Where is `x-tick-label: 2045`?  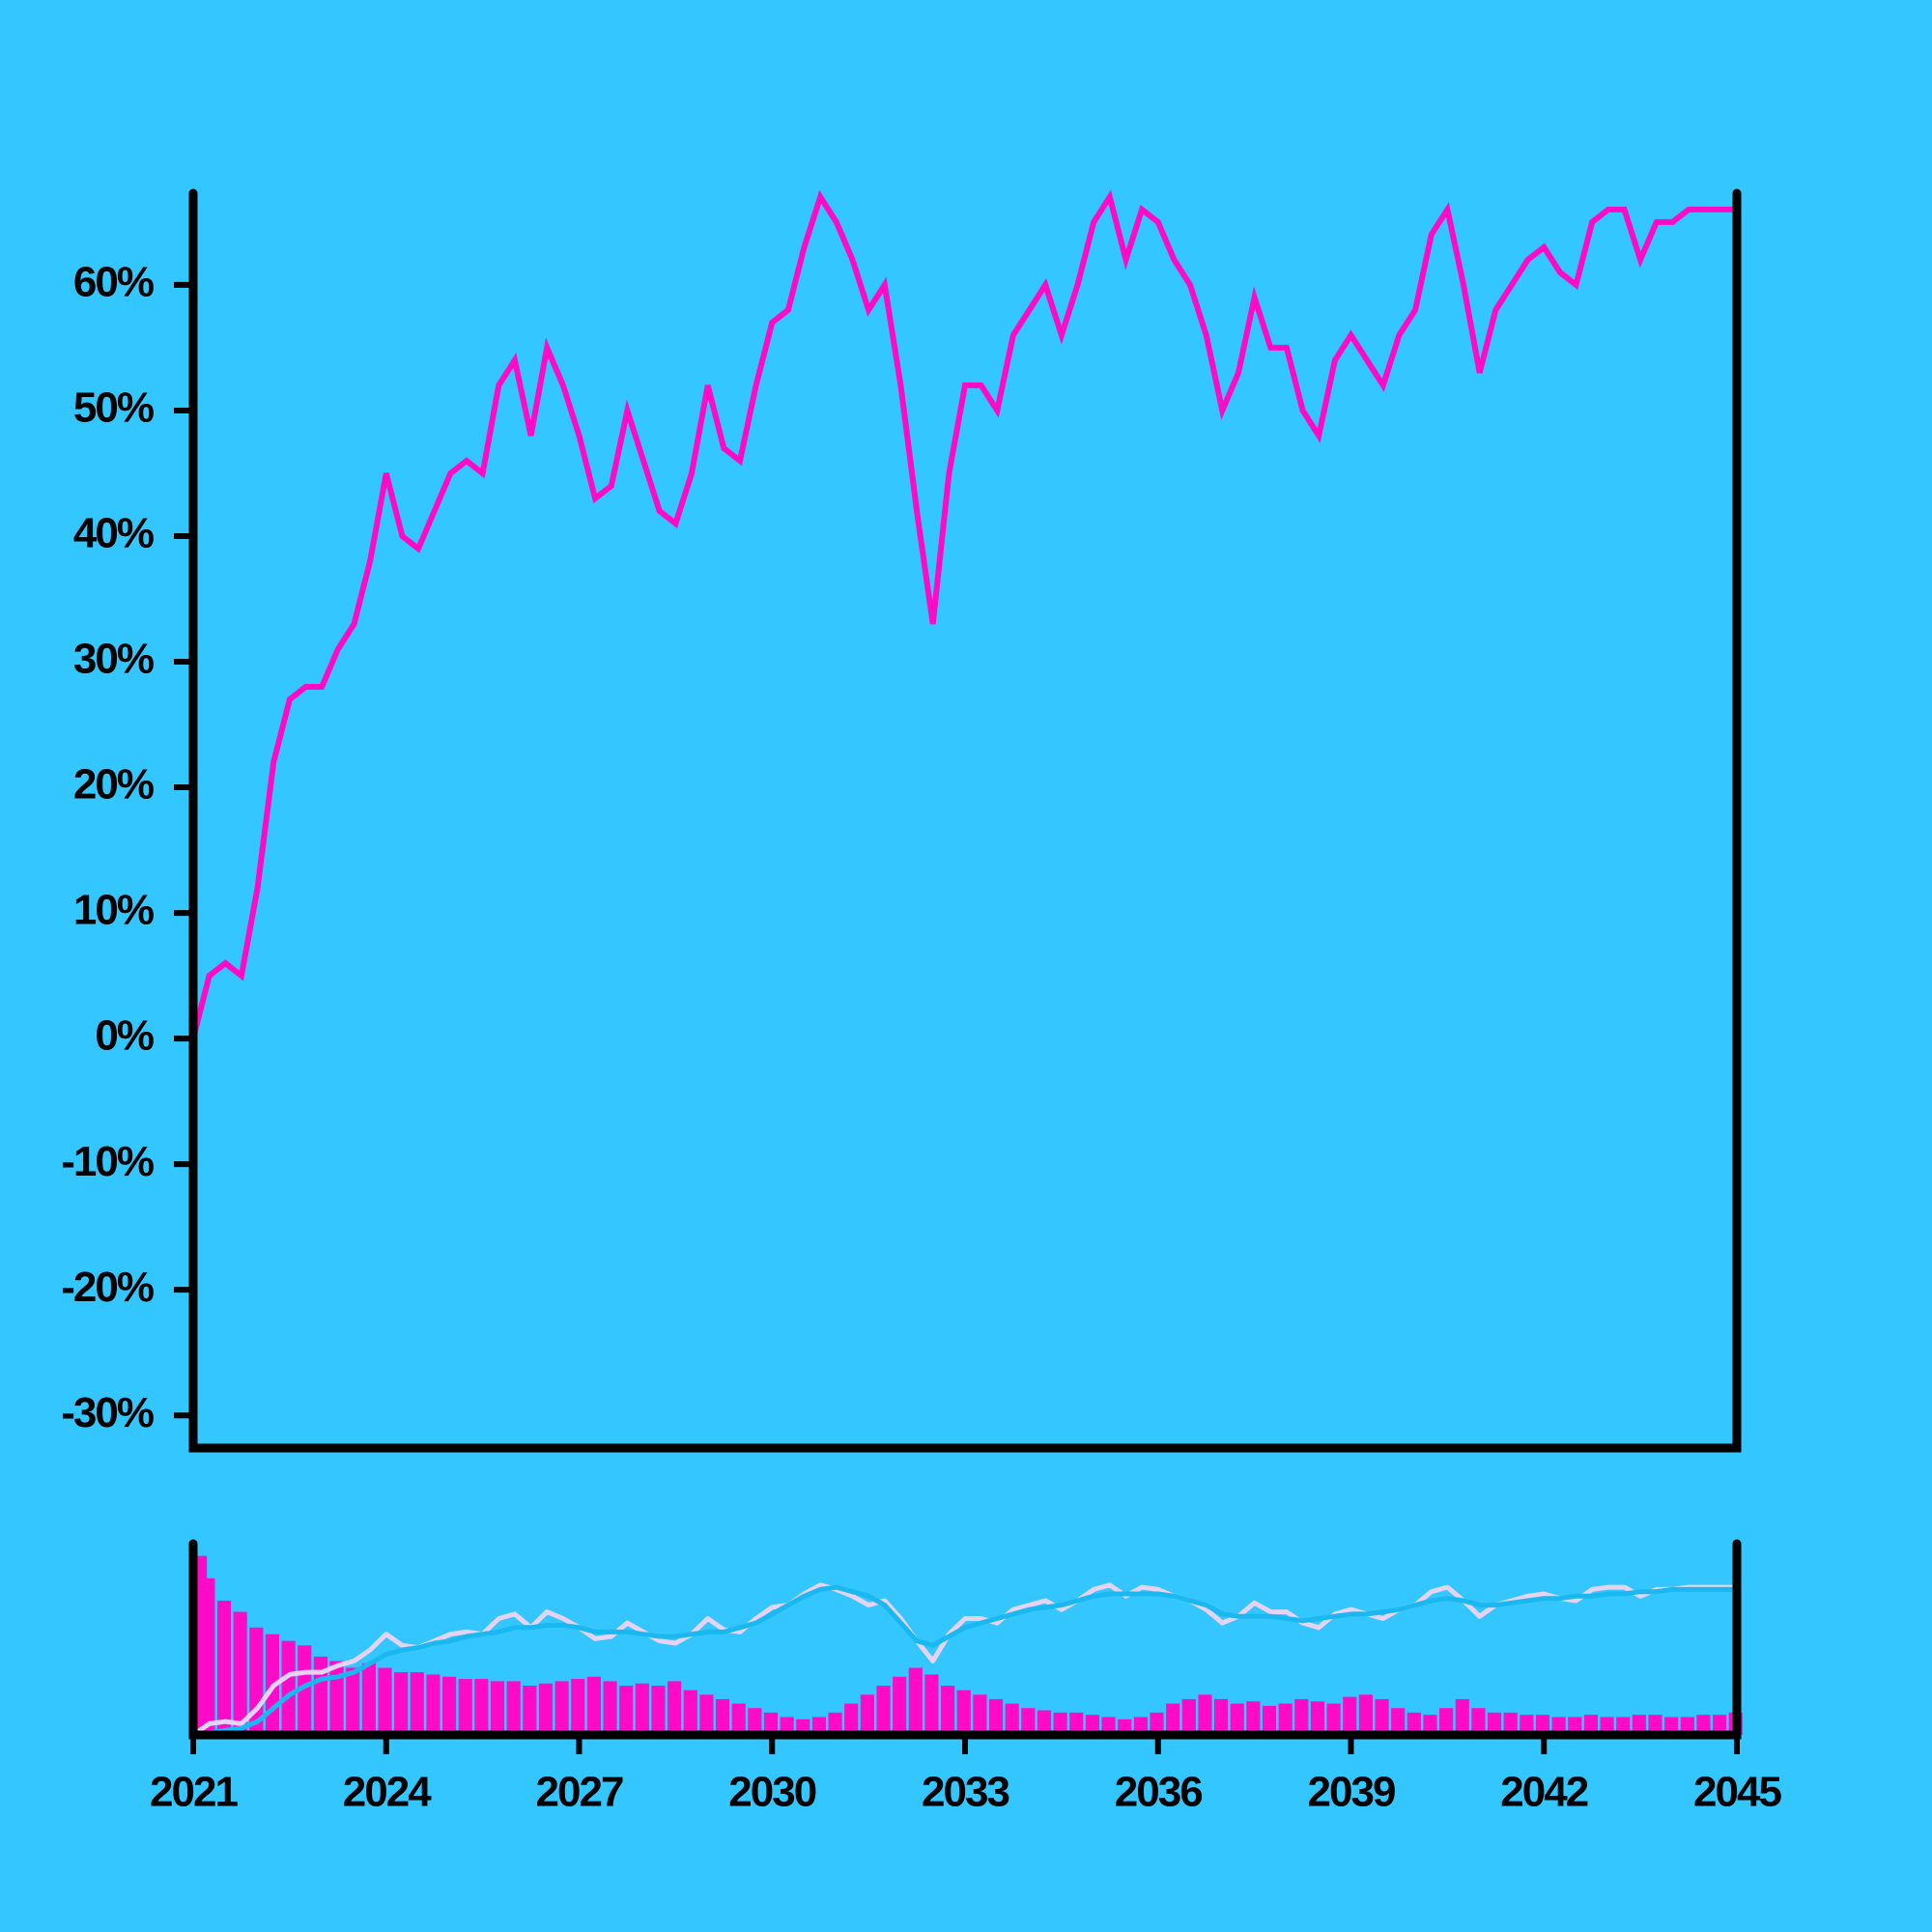
x-tick-label: 2045 is located at coordinates (1737, 1792).